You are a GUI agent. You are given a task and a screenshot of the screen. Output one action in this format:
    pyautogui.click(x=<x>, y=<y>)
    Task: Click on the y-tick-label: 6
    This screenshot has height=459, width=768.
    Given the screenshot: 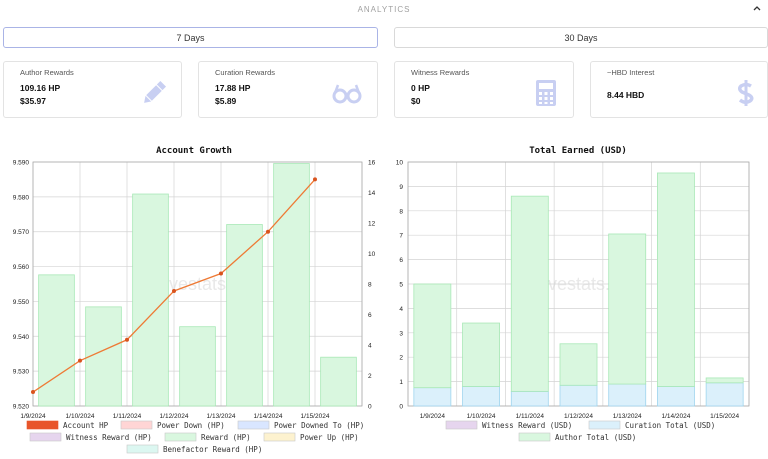 What is the action you would take?
    pyautogui.click(x=401, y=260)
    